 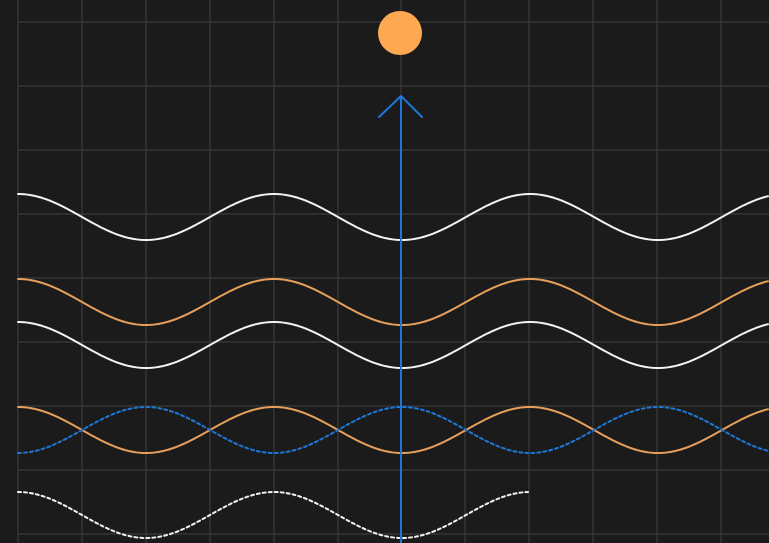 I want to click on orange-wave-upper, so click(x=393, y=302).